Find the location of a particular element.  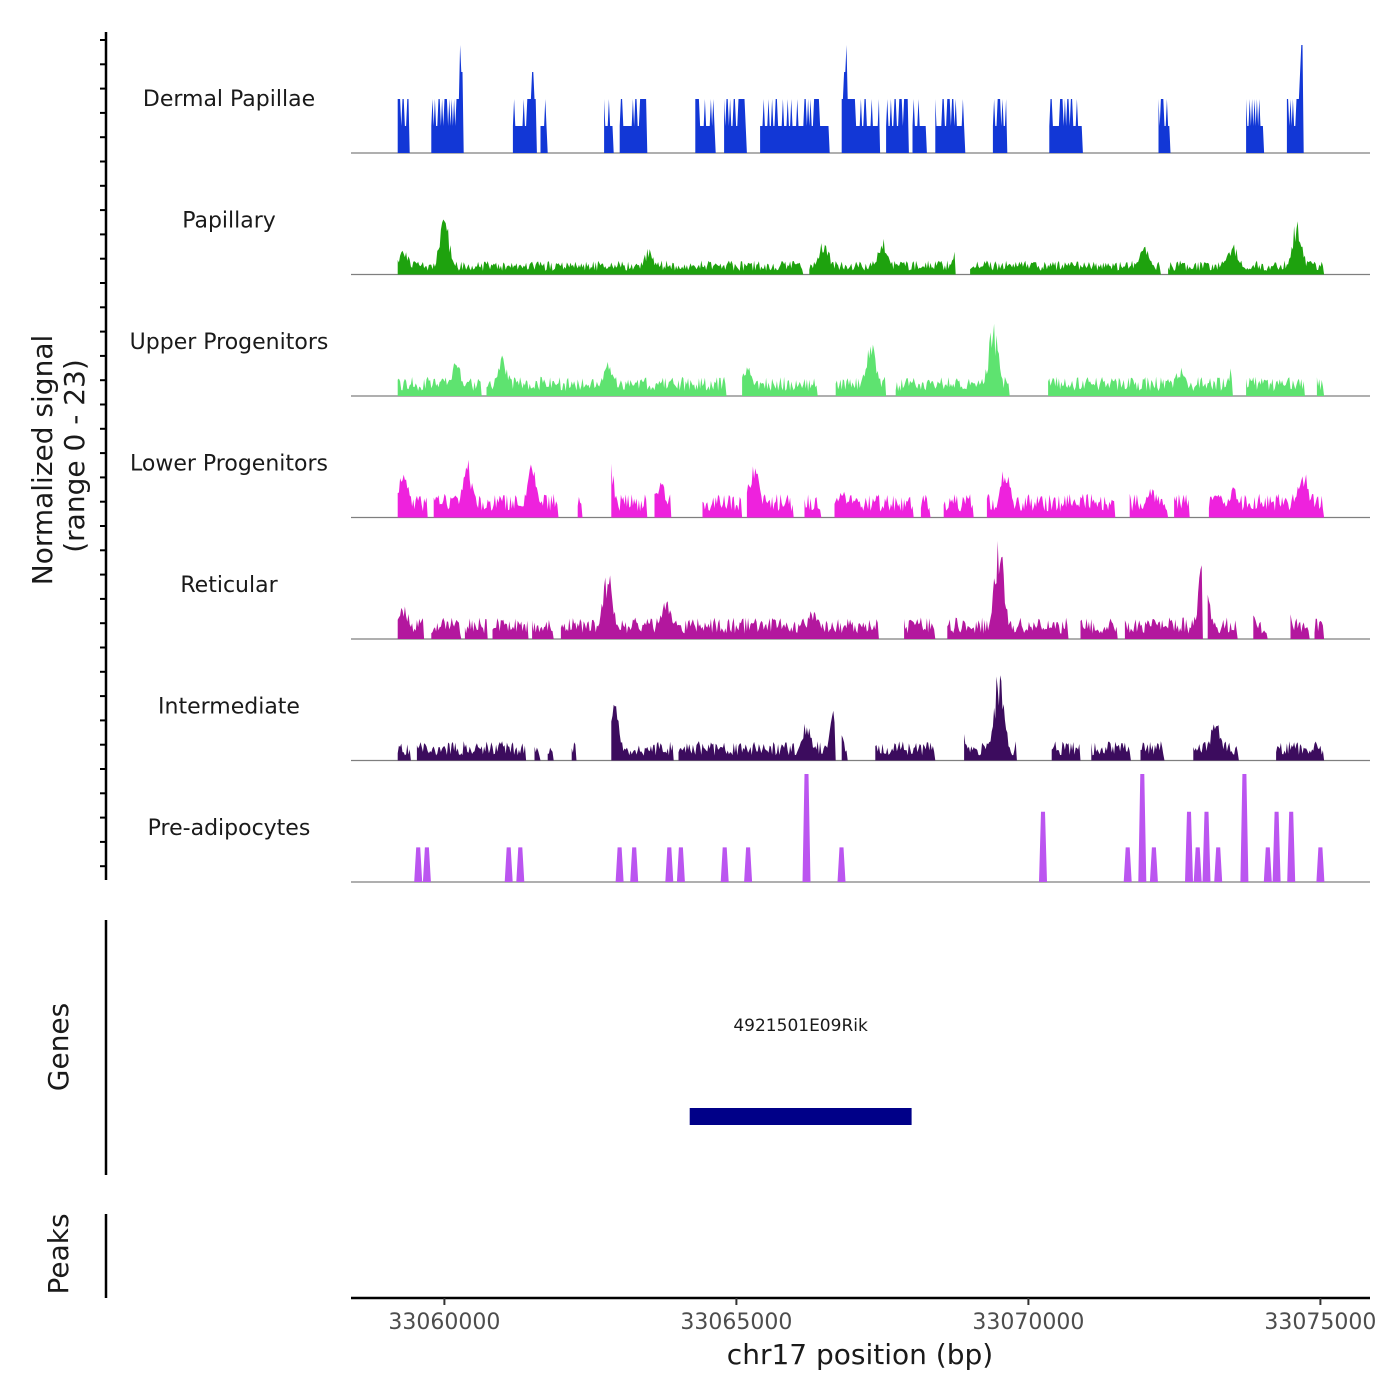

x-tick-label: 33070000 is located at coordinates (1028, 1322).